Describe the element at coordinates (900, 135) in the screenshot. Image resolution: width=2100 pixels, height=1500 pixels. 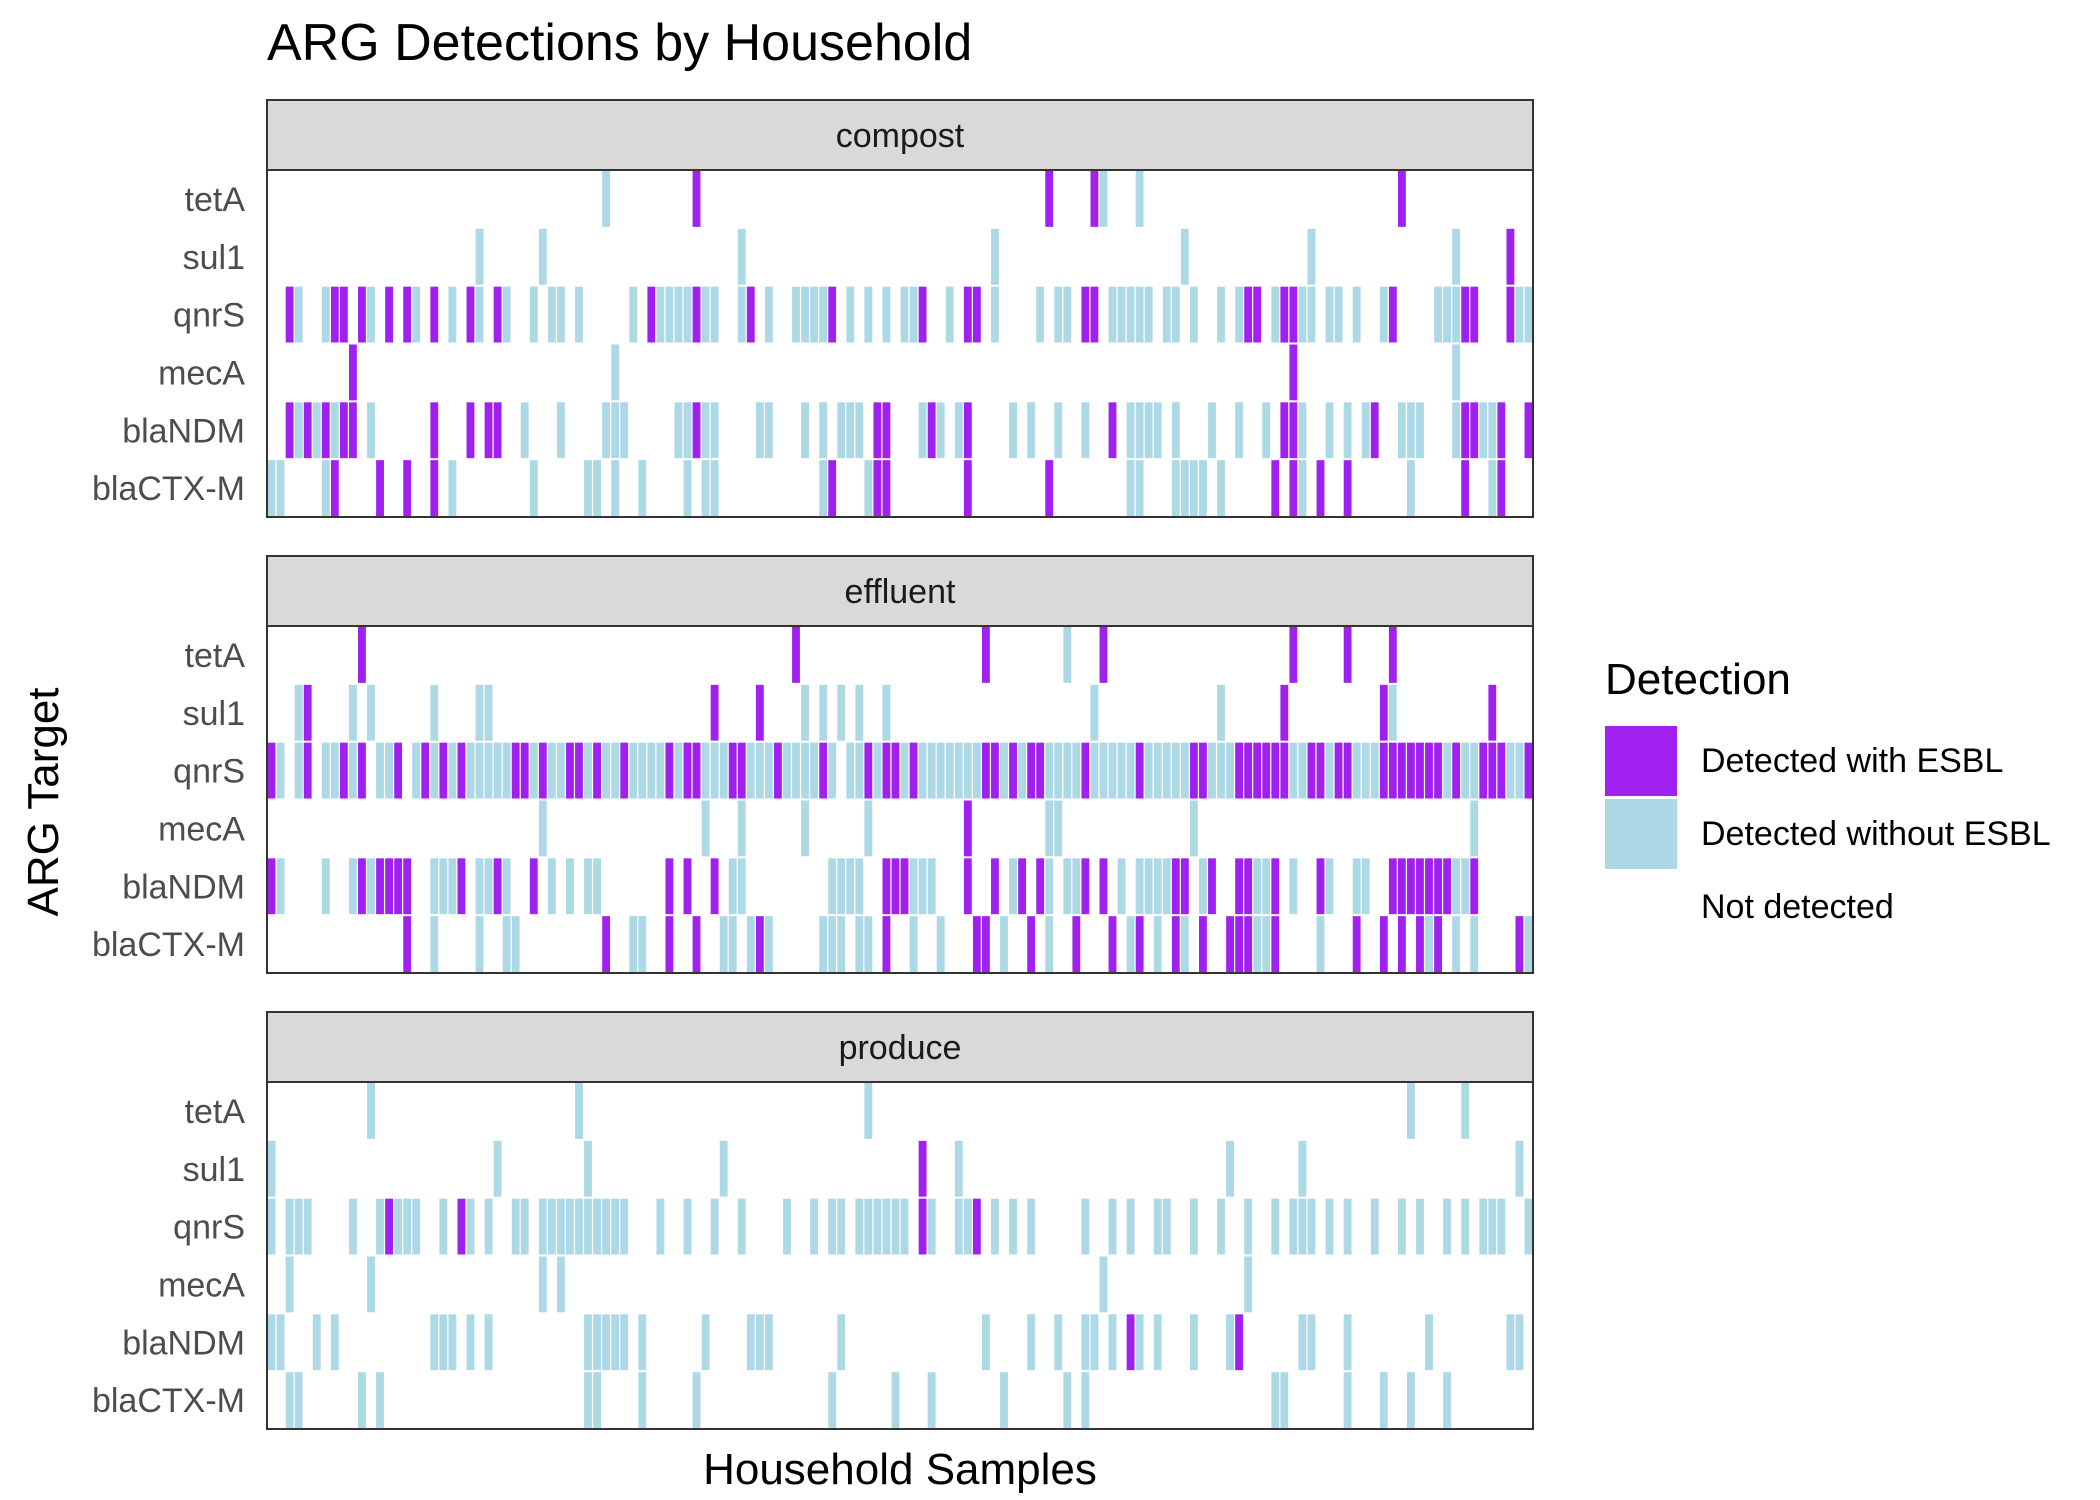
I see `facet-strip-compost` at that location.